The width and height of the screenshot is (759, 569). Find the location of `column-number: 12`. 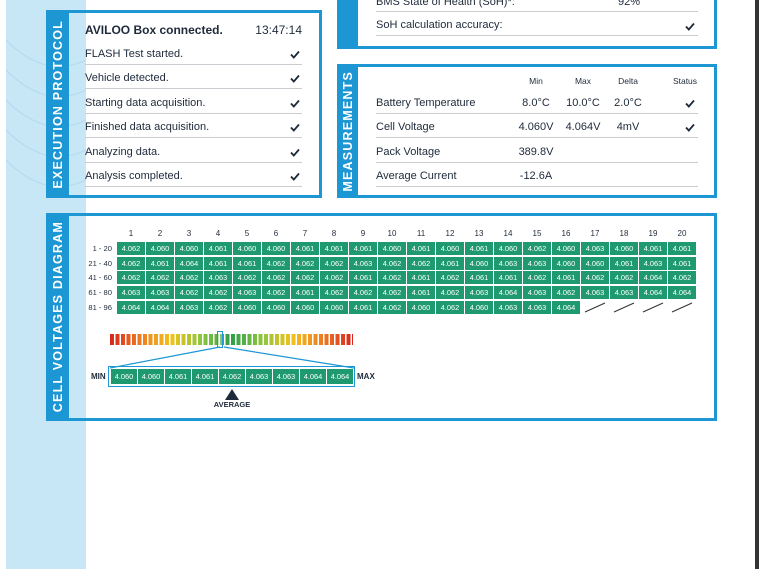

column-number: 12 is located at coordinates (450, 233).